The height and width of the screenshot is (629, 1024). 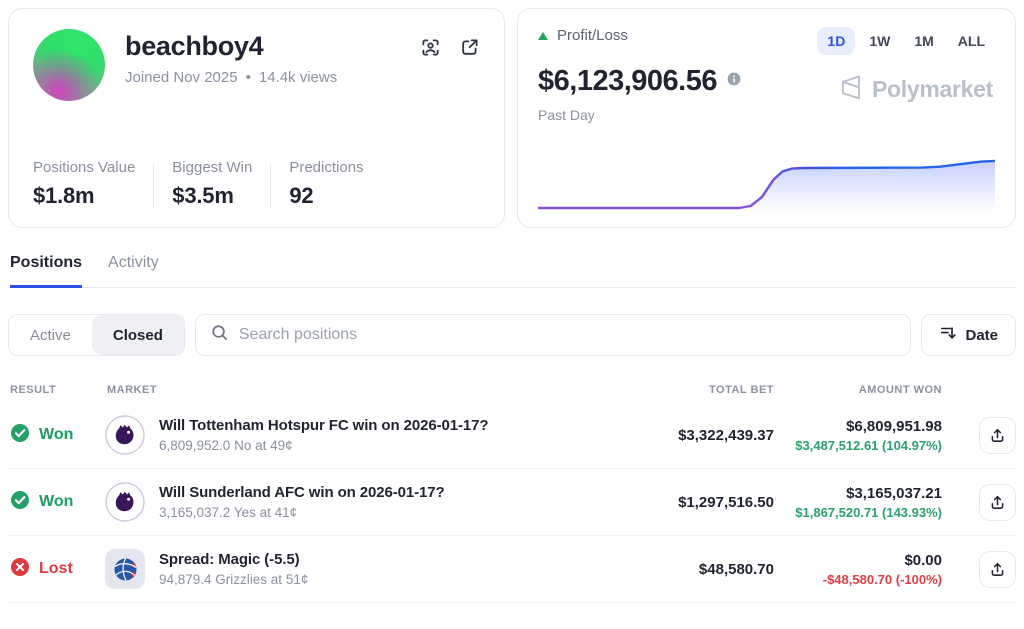 I want to click on pnl-value: -$48,580.70 (-100%), so click(x=882, y=579).